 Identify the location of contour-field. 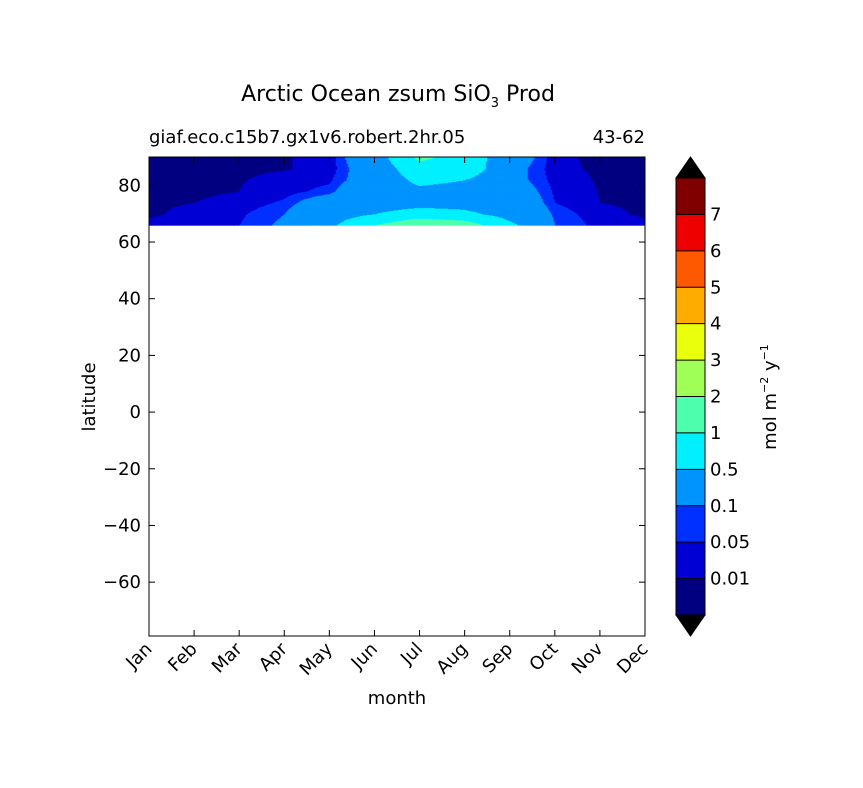
(397, 191).